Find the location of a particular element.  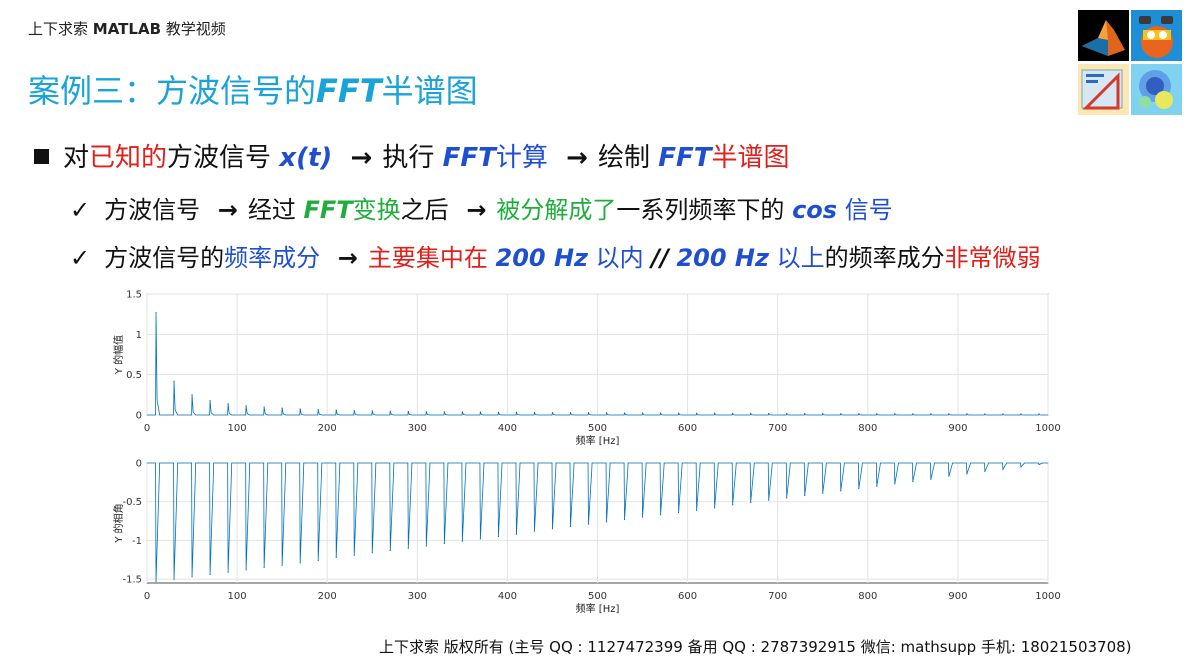

x-tick-label: 900 is located at coordinates (957, 596).